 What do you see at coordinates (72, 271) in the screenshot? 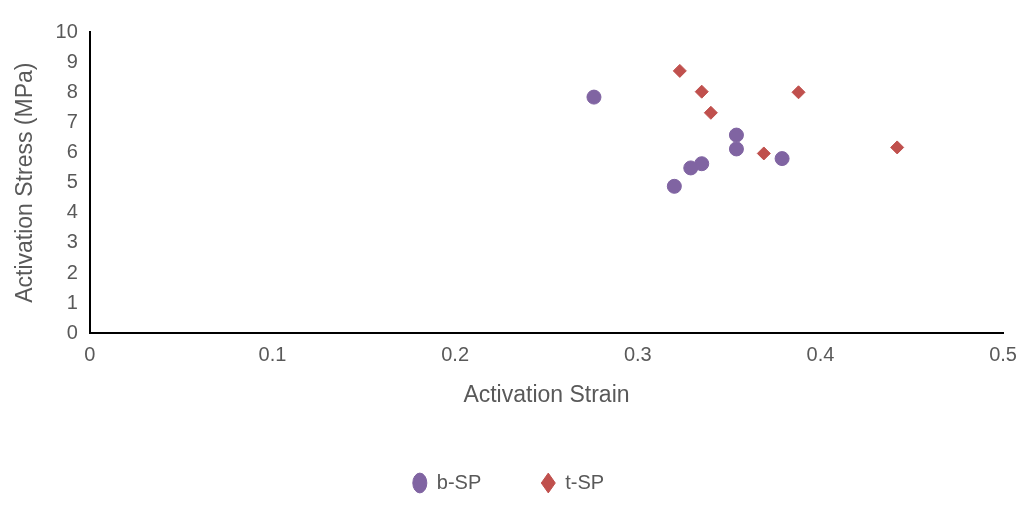
I see `y-tick-label: 2` at bounding box center [72, 271].